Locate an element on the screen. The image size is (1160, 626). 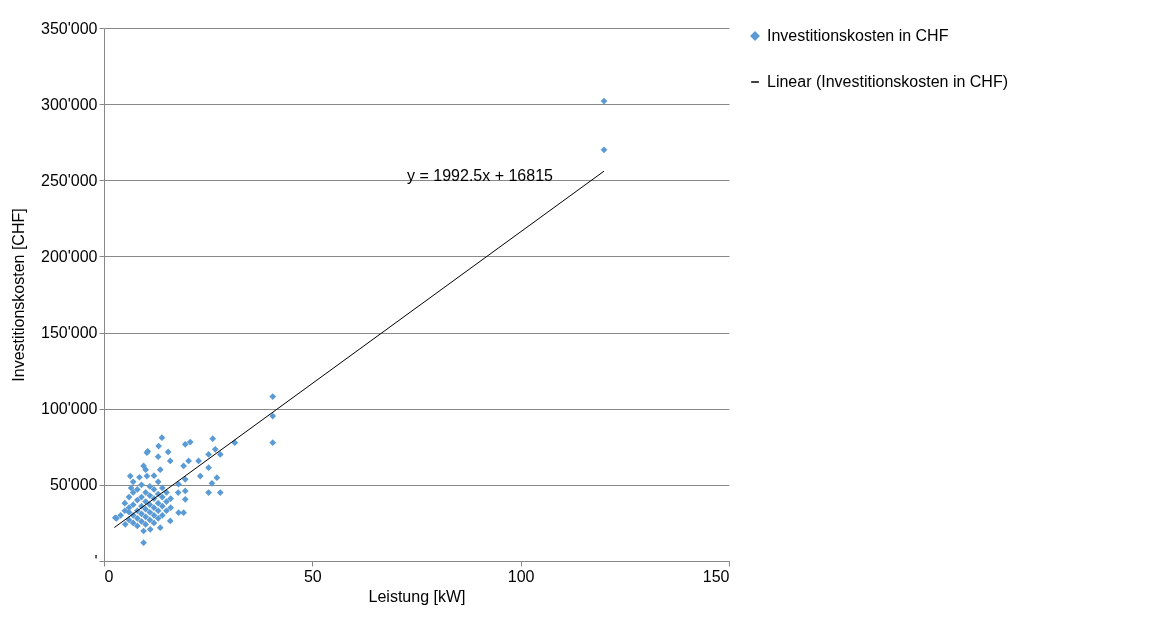
x-tick-label: 100 is located at coordinates (521, 576).